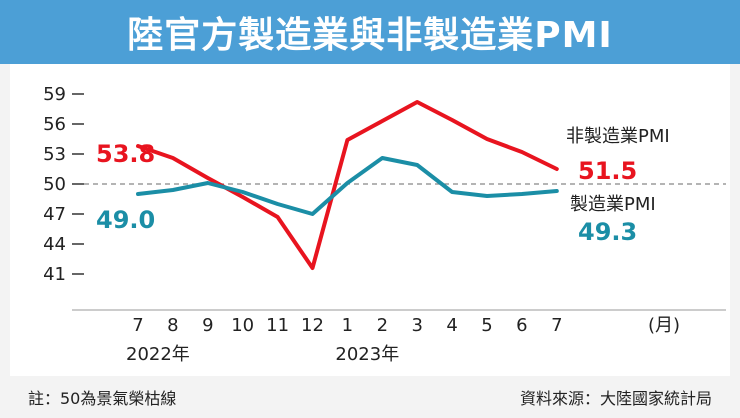 Image resolution: width=740 pixels, height=418 pixels. Describe the element at coordinates (312, 325) in the screenshot. I see `x-tick-label: 12` at that location.